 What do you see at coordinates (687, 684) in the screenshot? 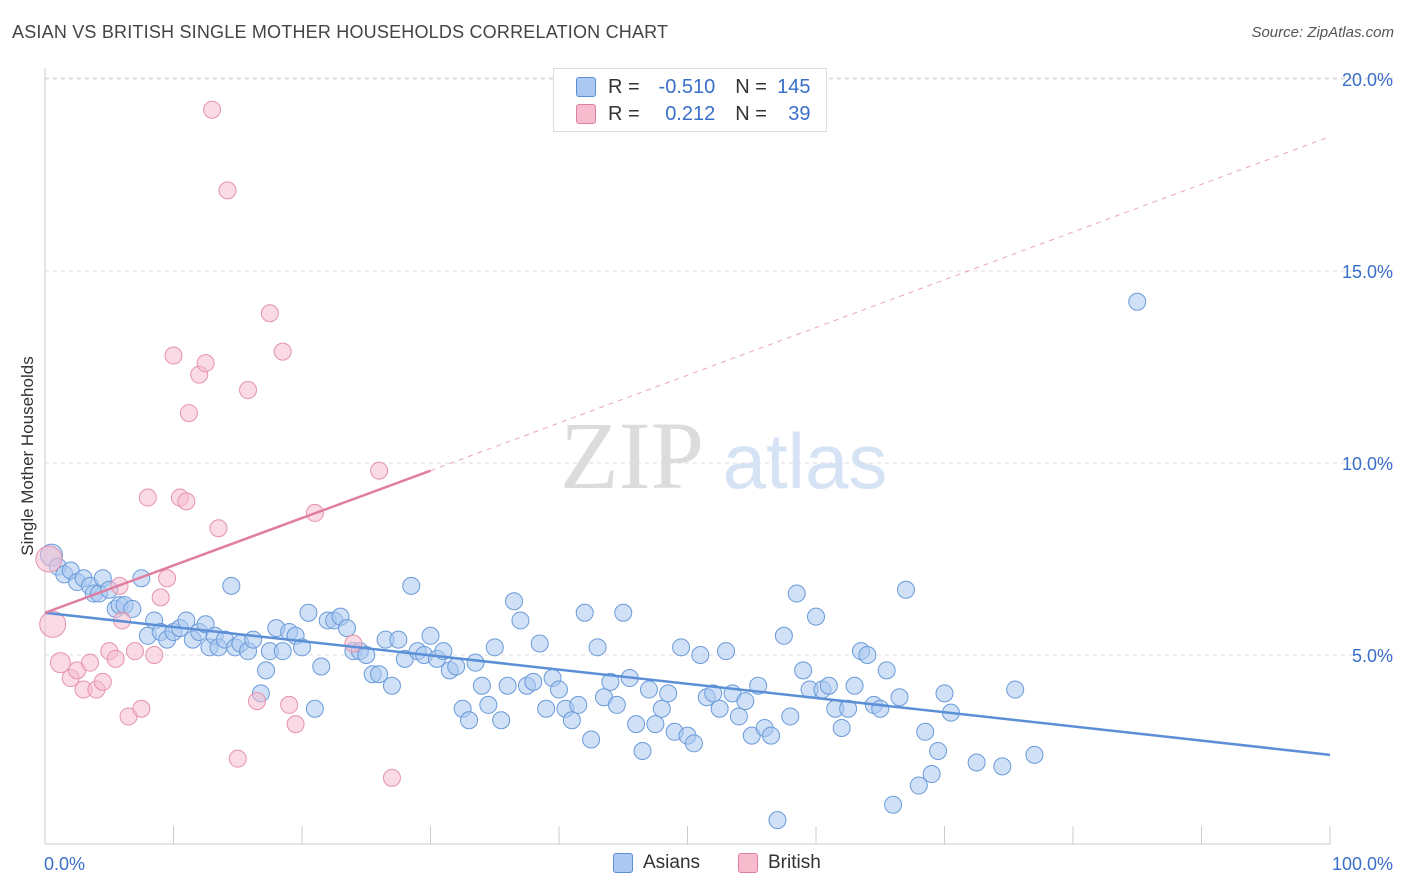
I see `trend-line-asians` at bounding box center [687, 684].